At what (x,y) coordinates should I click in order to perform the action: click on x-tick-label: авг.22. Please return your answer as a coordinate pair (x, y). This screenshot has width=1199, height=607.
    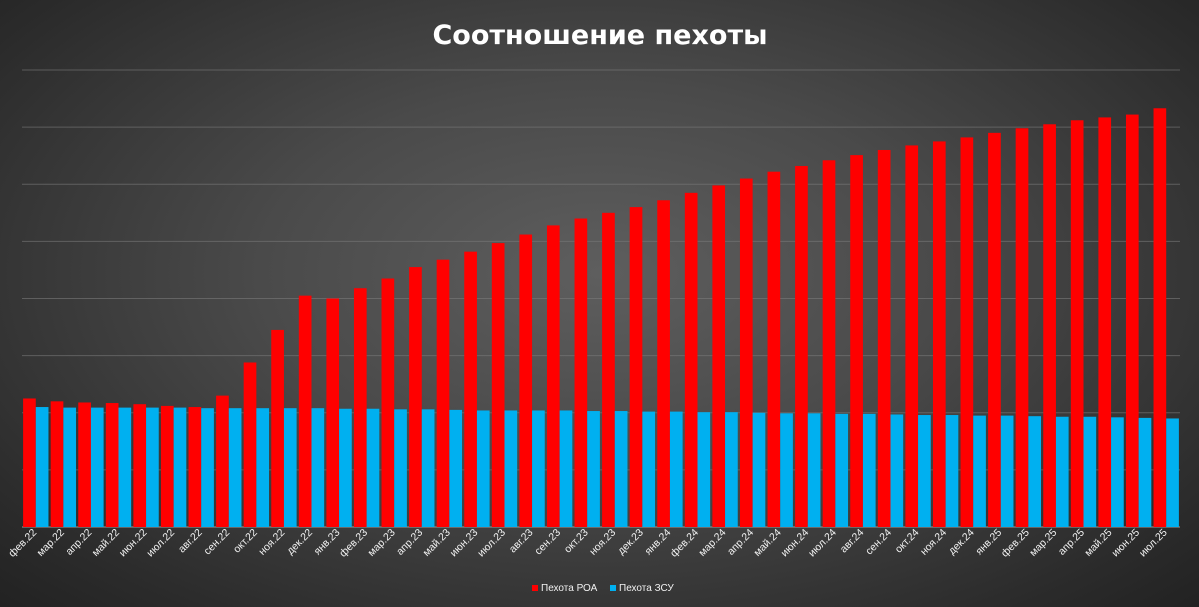
    Looking at the image, I should click on (190, 541).